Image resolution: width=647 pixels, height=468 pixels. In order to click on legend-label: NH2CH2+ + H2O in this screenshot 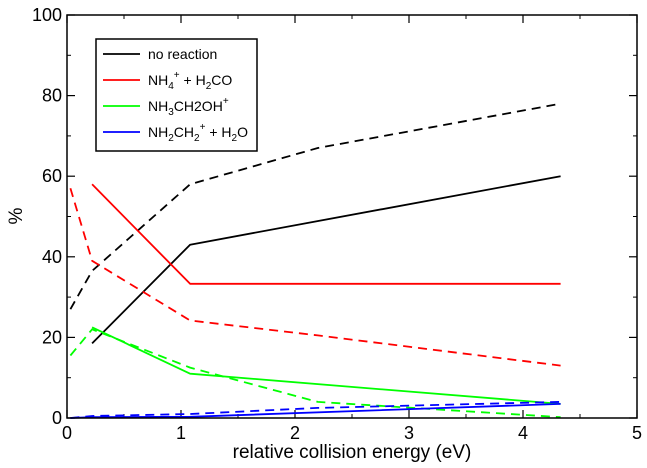, I will do `click(198, 133)`.